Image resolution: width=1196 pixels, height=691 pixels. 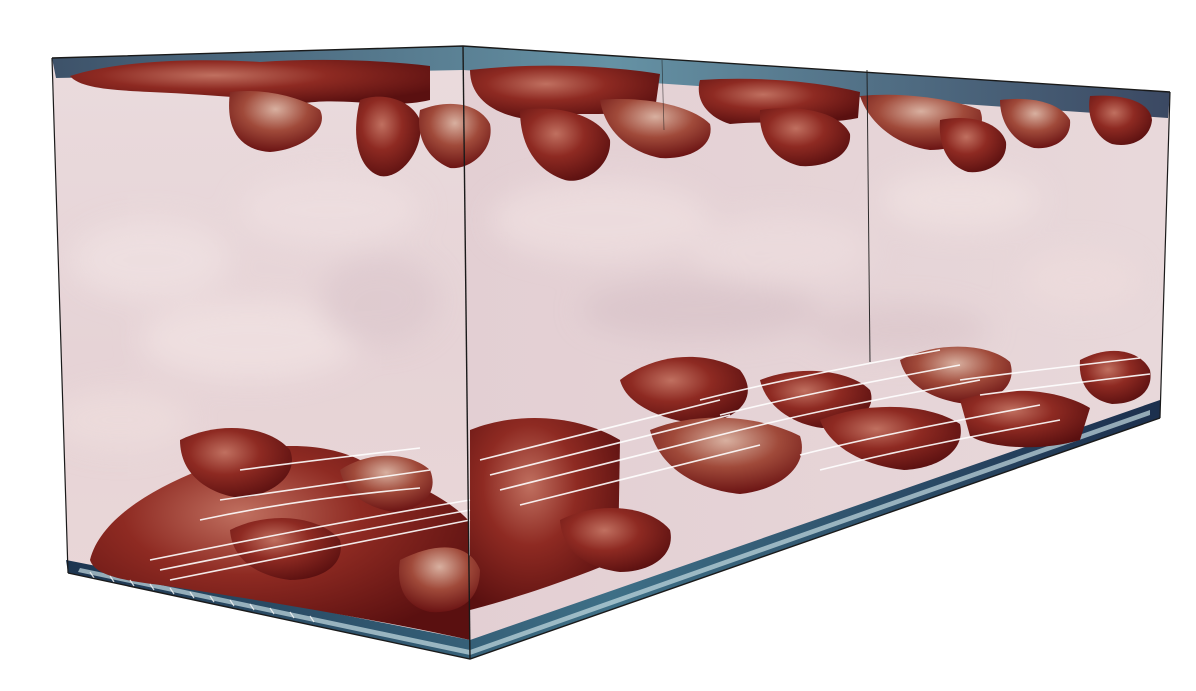 What do you see at coordinates (202, 597) in the screenshot?
I see `floor-hatching` at bounding box center [202, 597].